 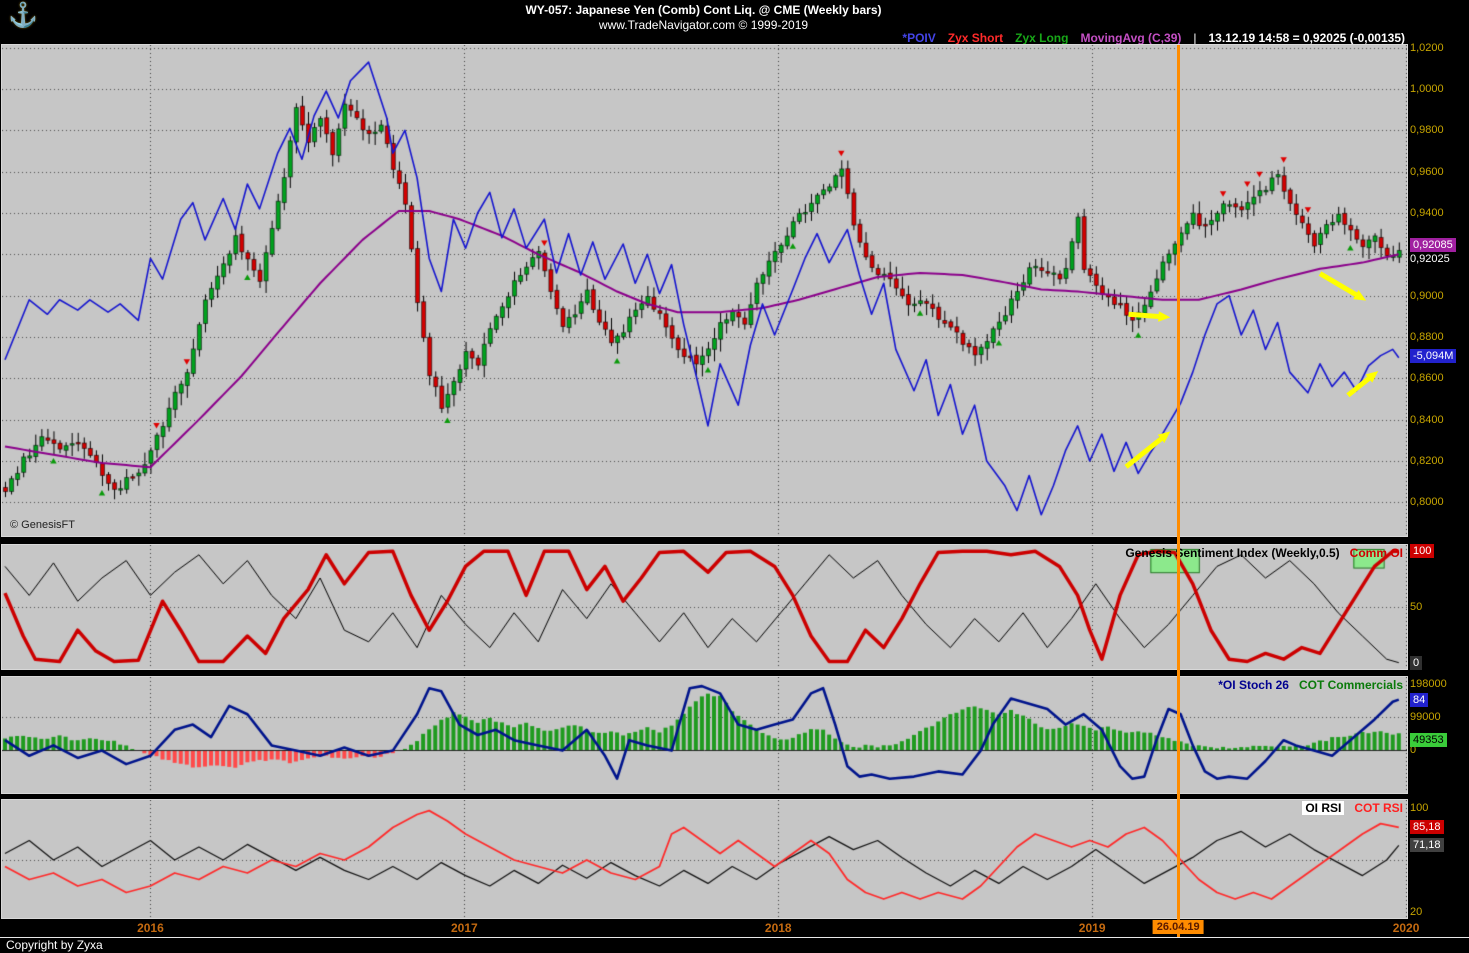 I want to click on moving-avg-value-badge: 0,92085, so click(x=1433, y=245).